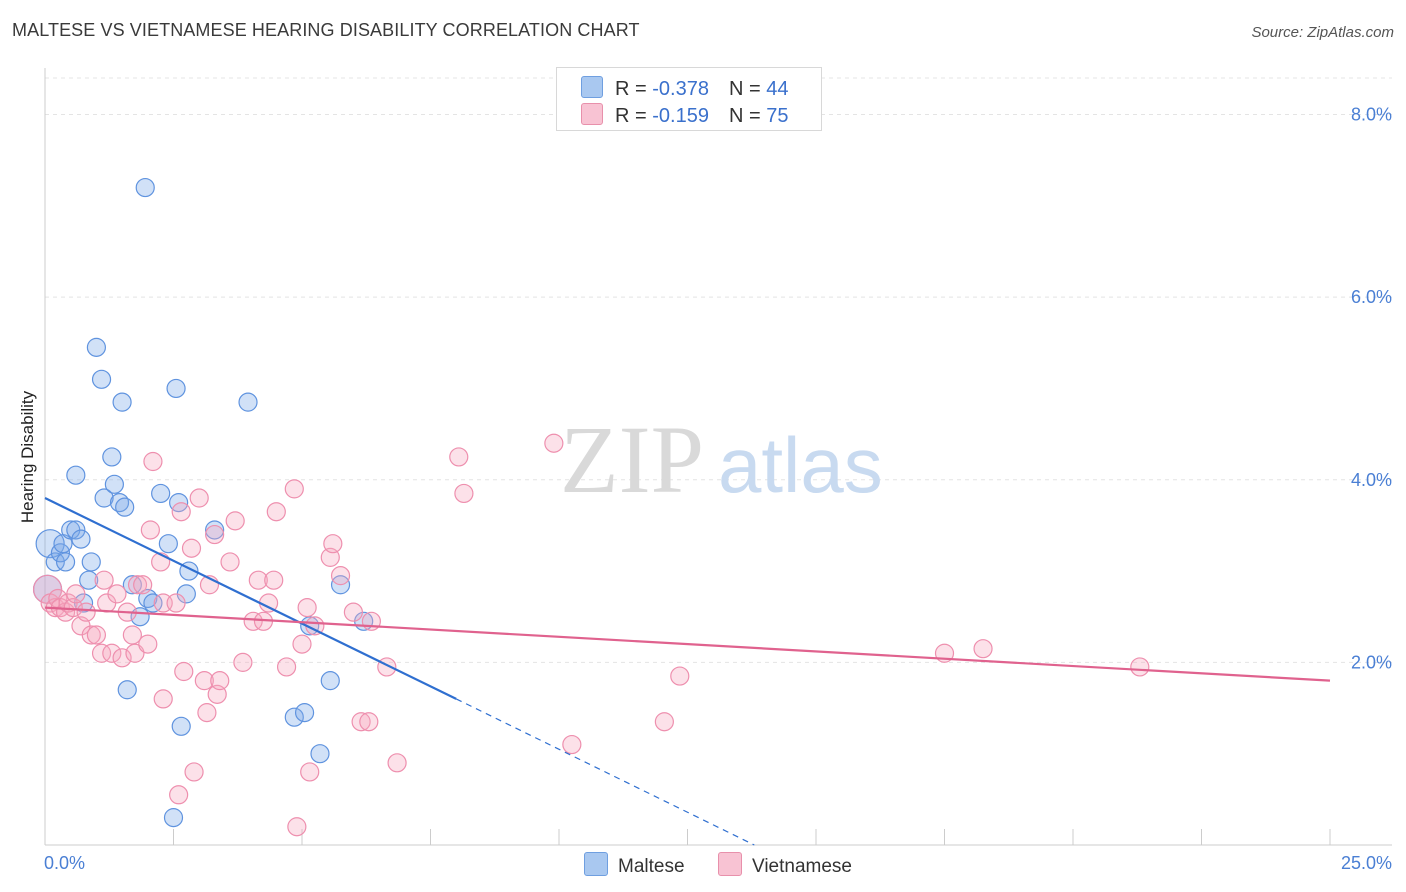 The width and height of the screenshot is (1406, 892). I want to click on y-axis-label: Hearing Disability, so click(27, 456).